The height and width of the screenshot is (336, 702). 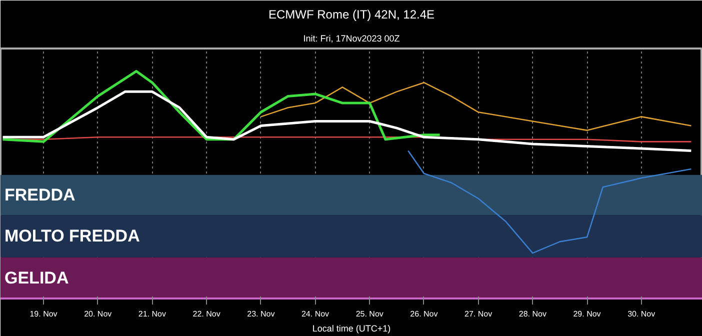 What do you see at coordinates (315, 314) in the screenshot?
I see `x-tick-label: 24. Nov` at bounding box center [315, 314].